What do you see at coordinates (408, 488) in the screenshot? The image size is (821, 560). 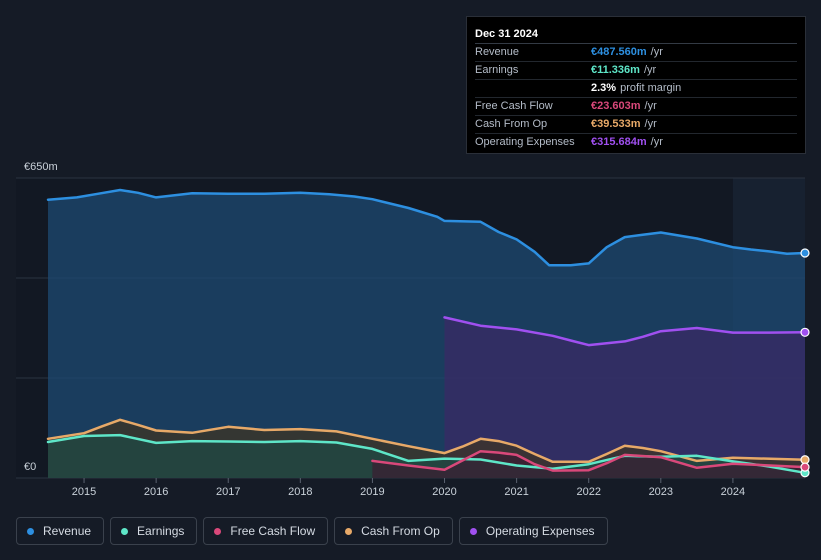 I see `x-axis-ticks: 2015 2016 2017 2018 2019 2020 2021 2022 2023 2024` at bounding box center [408, 488].